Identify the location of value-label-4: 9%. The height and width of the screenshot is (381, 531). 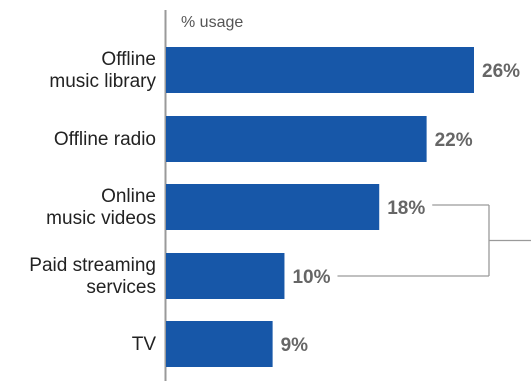
(295, 345).